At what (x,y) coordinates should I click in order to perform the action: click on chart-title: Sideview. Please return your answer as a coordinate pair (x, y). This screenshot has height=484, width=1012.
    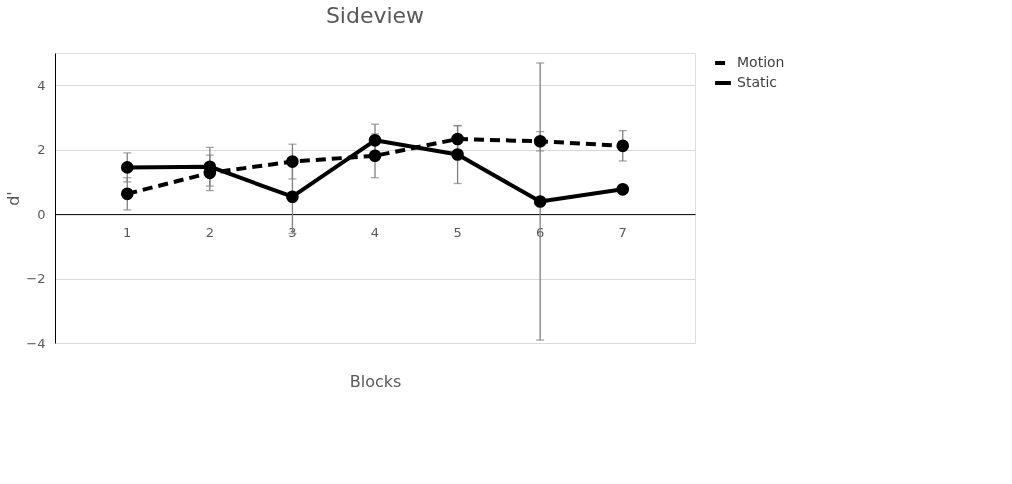
    Looking at the image, I should click on (375, 15).